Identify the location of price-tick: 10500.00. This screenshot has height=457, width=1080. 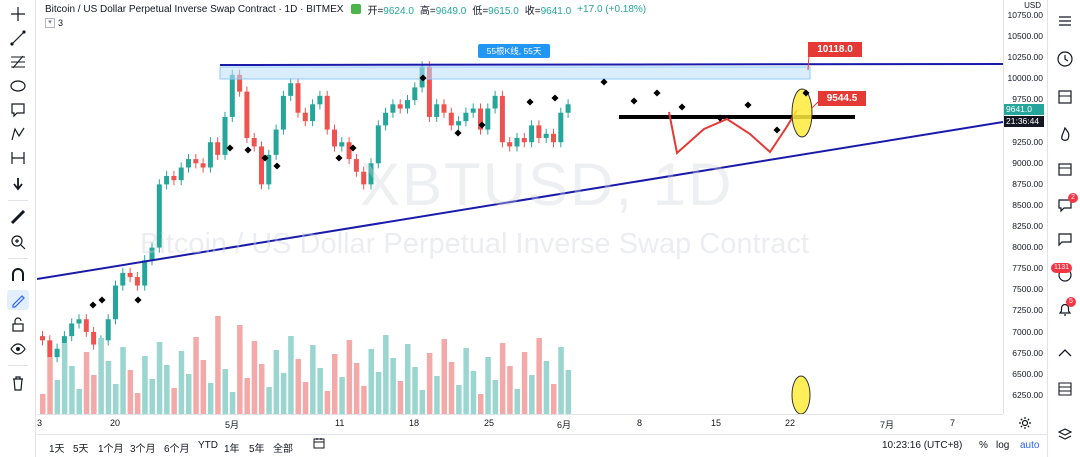
(1025, 36).